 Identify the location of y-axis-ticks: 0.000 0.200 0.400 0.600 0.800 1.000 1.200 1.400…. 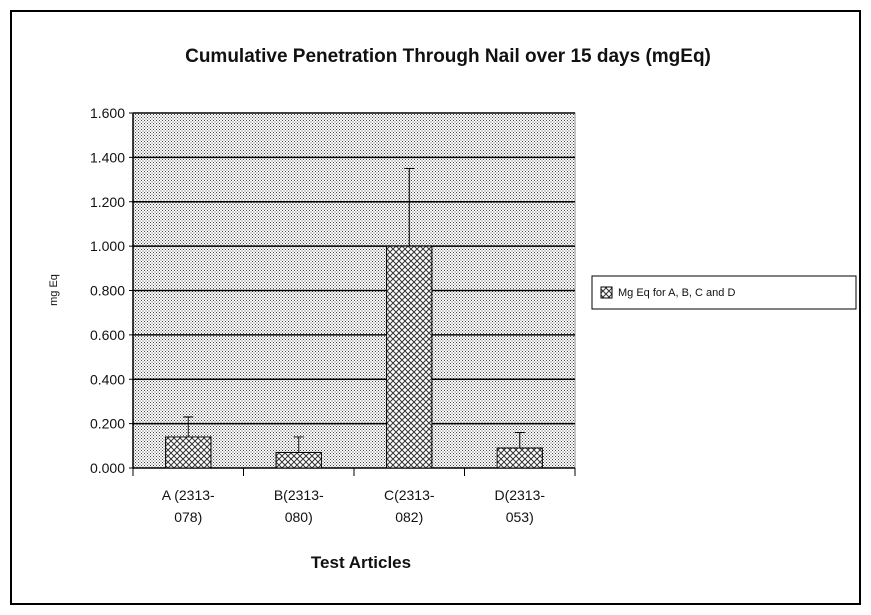
(111, 290).